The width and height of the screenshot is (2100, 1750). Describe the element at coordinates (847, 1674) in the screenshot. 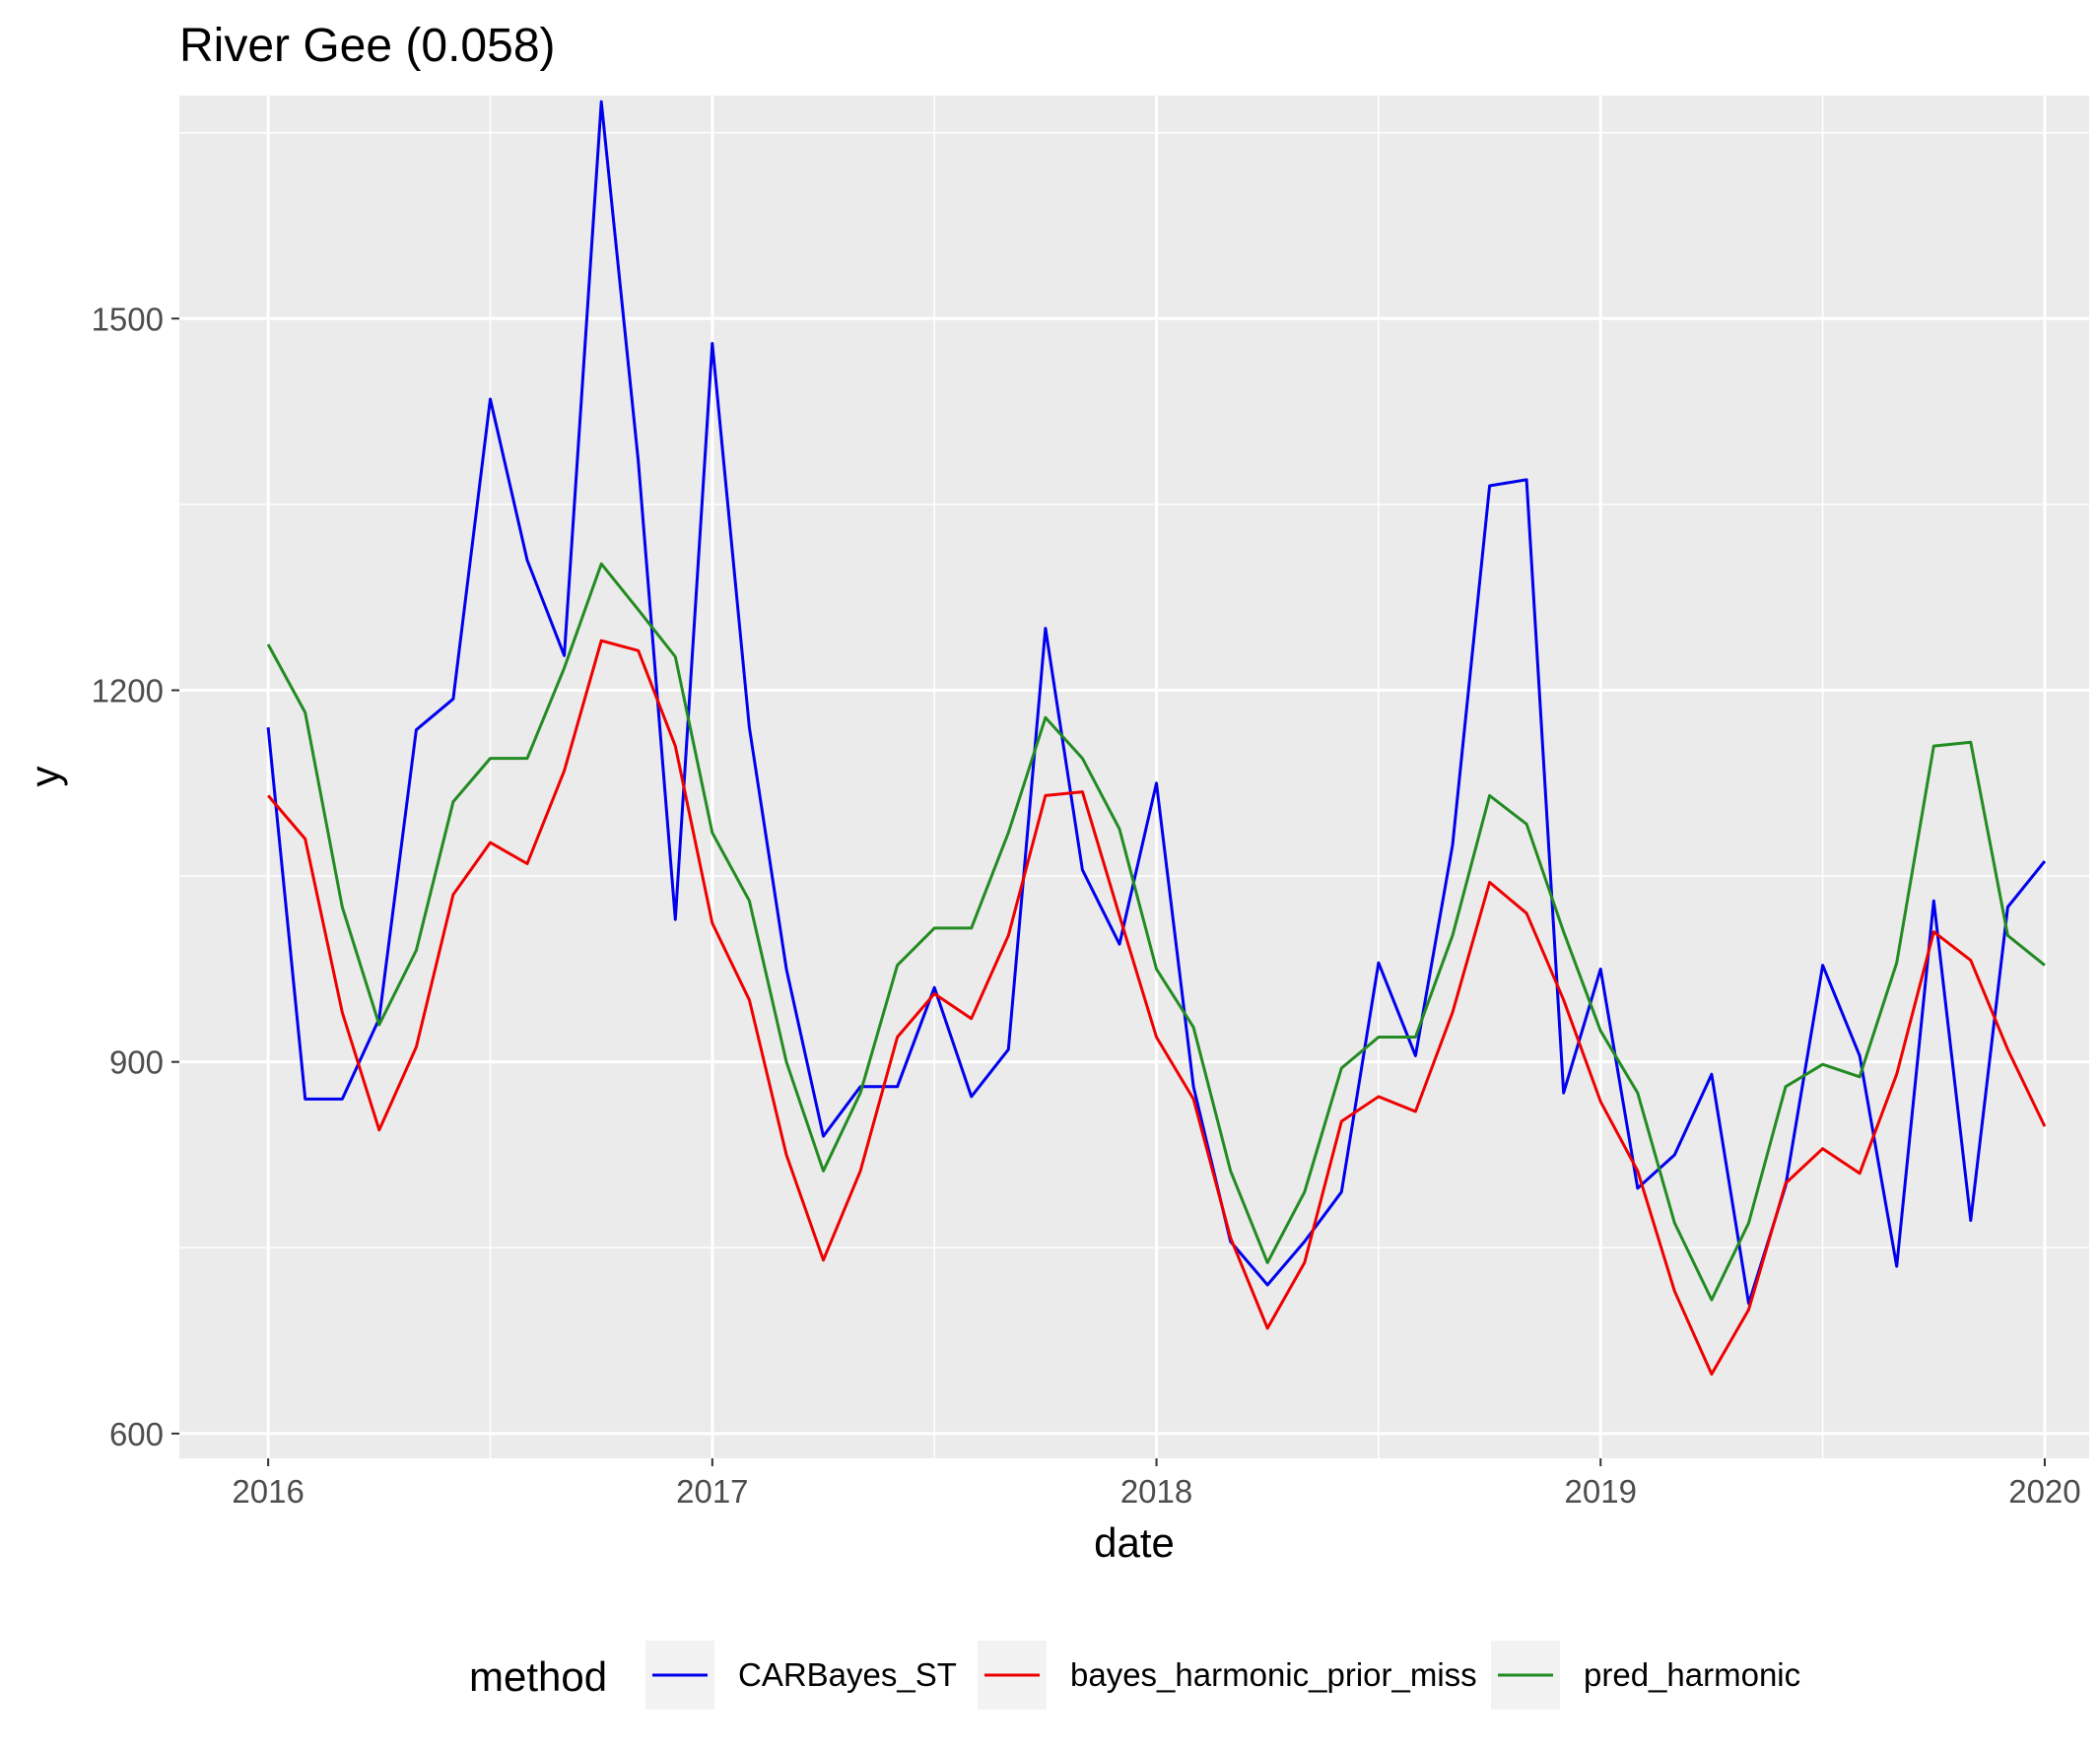

I see `legend-label: CARBayes_ST` at that location.